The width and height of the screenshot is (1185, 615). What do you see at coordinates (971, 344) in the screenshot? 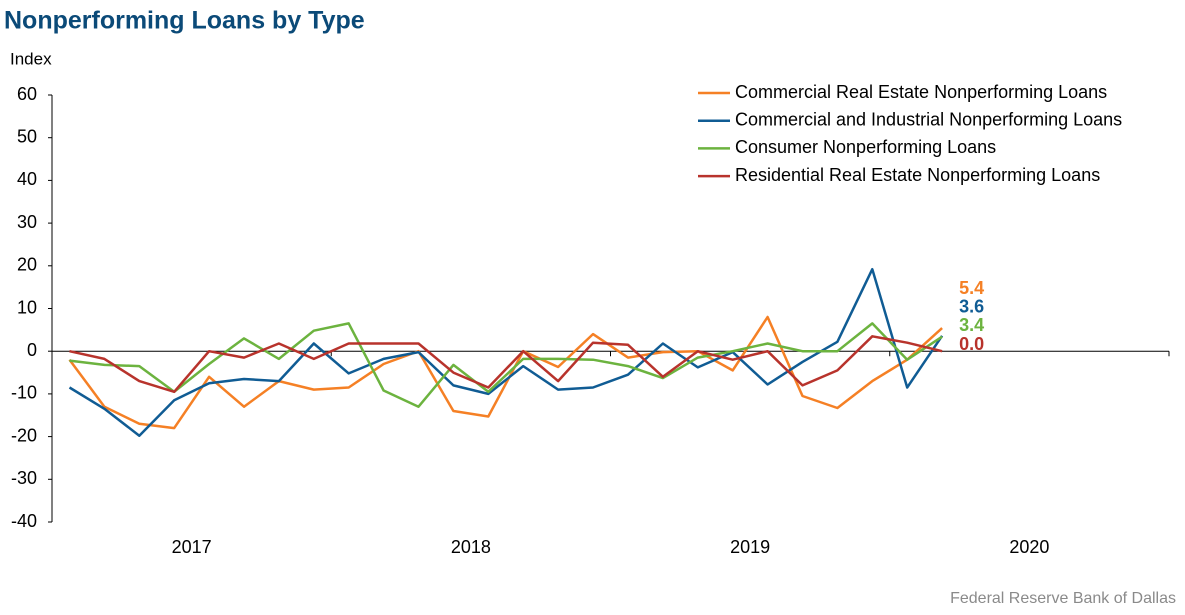
I see `end-value-label: 0.0` at bounding box center [971, 344].